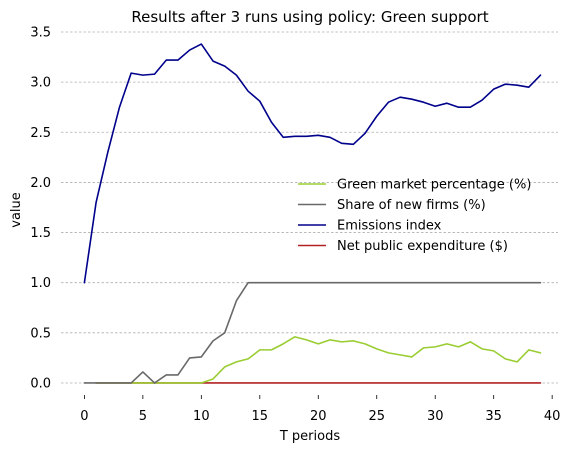 The height and width of the screenshot is (457, 567). Describe the element at coordinates (318, 416) in the screenshot. I see `x-tick-label: 20` at that location.